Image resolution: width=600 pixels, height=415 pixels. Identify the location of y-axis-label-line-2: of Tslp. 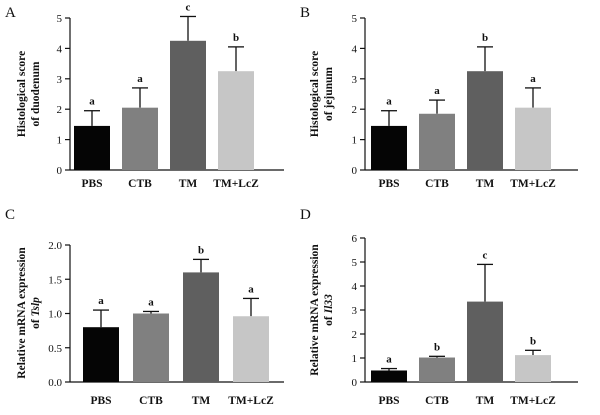
(36, 313).